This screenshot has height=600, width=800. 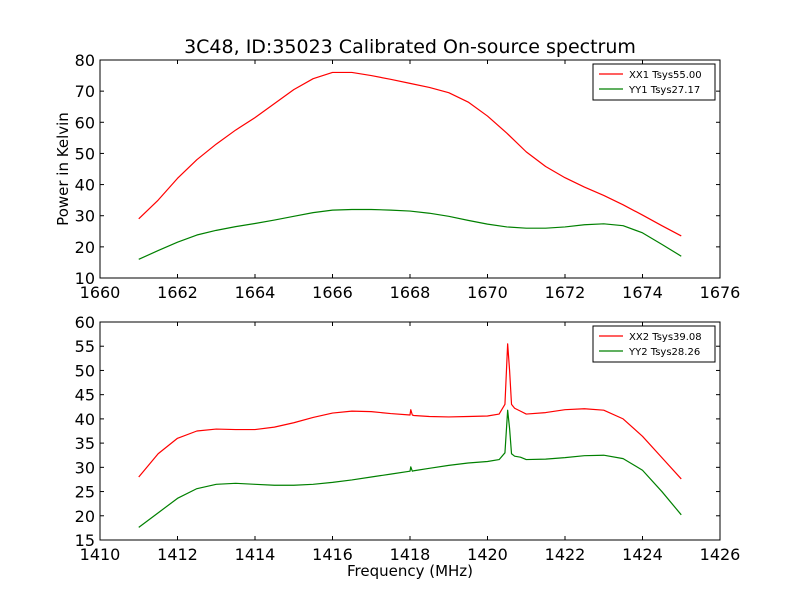 I want to click on x-tick-label: 1670, so click(x=487, y=292).